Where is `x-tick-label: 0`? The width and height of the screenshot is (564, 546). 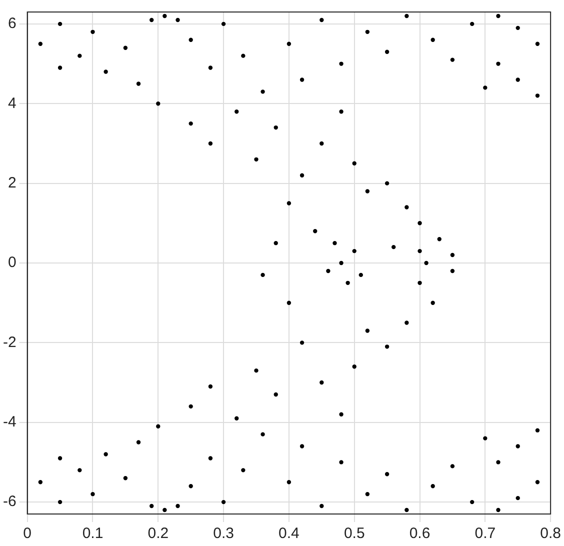
x-tick-label: 0 is located at coordinates (27, 533).